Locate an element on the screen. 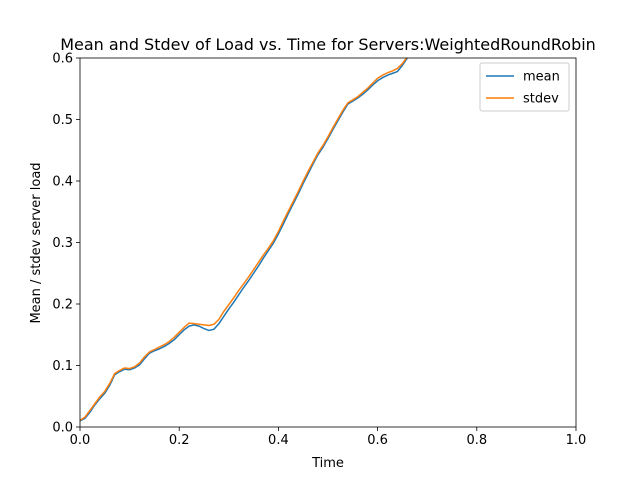  legend-box is located at coordinates (524, 87).